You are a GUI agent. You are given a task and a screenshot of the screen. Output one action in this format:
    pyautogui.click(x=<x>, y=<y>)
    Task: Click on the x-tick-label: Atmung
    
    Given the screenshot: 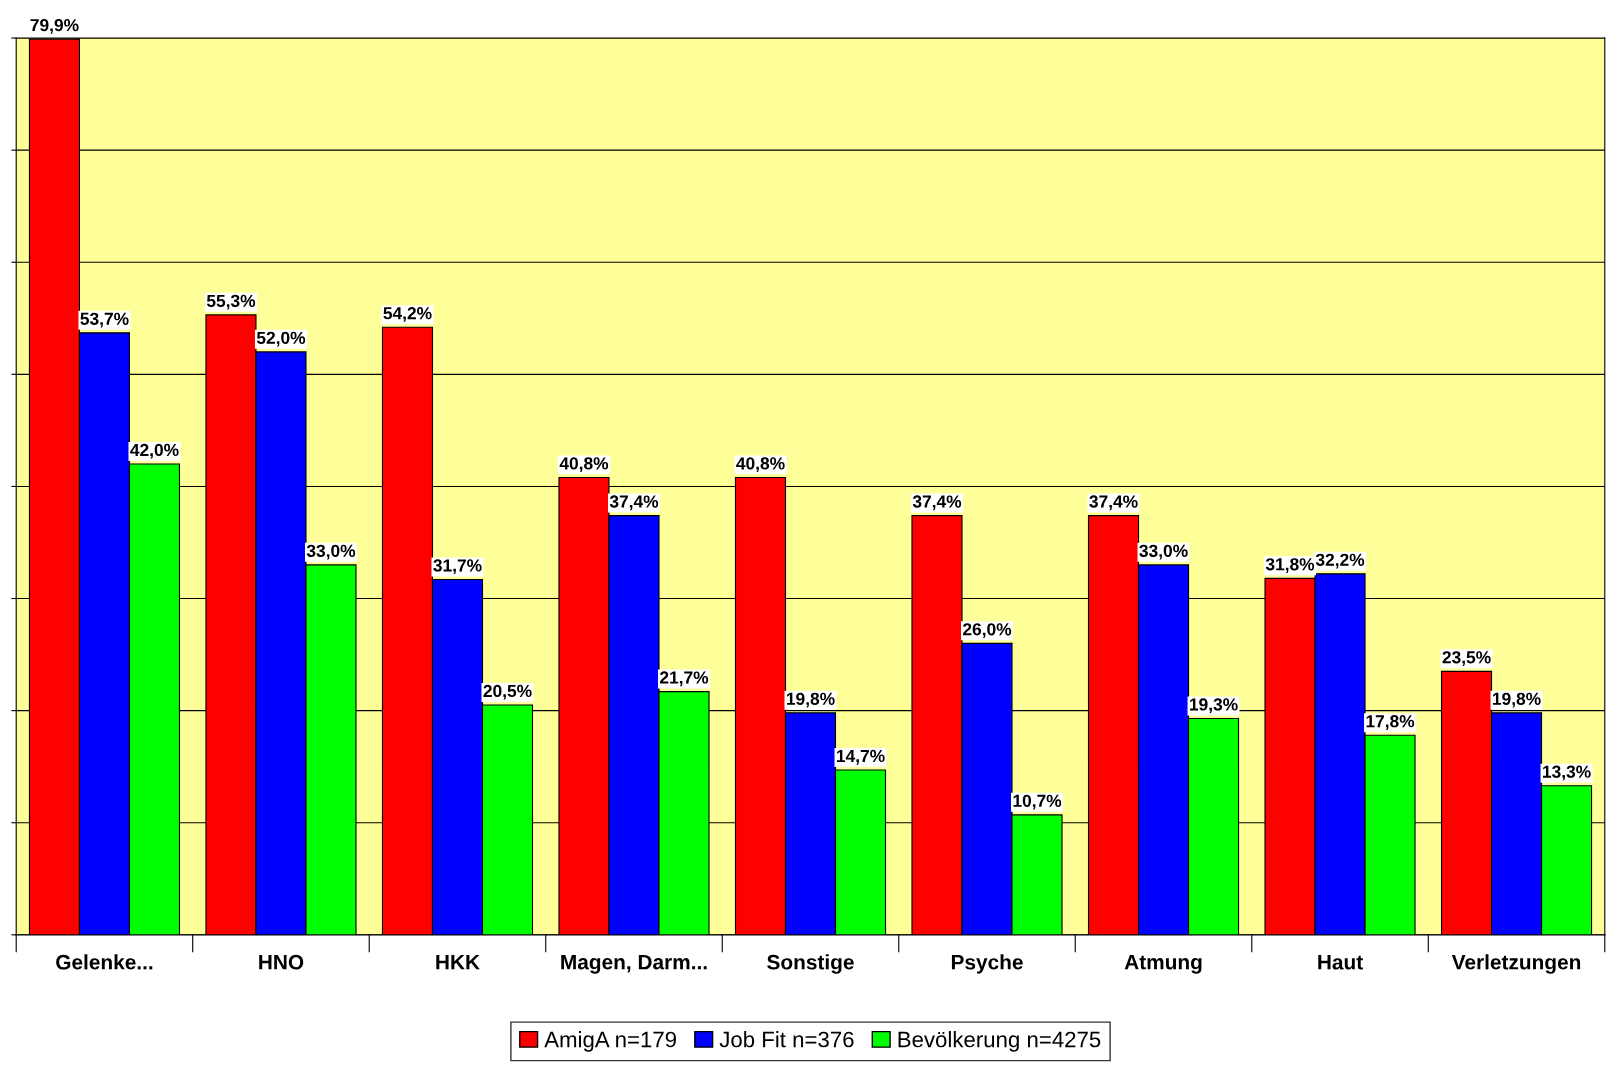 What is the action you would take?
    pyautogui.click(x=1163, y=964)
    